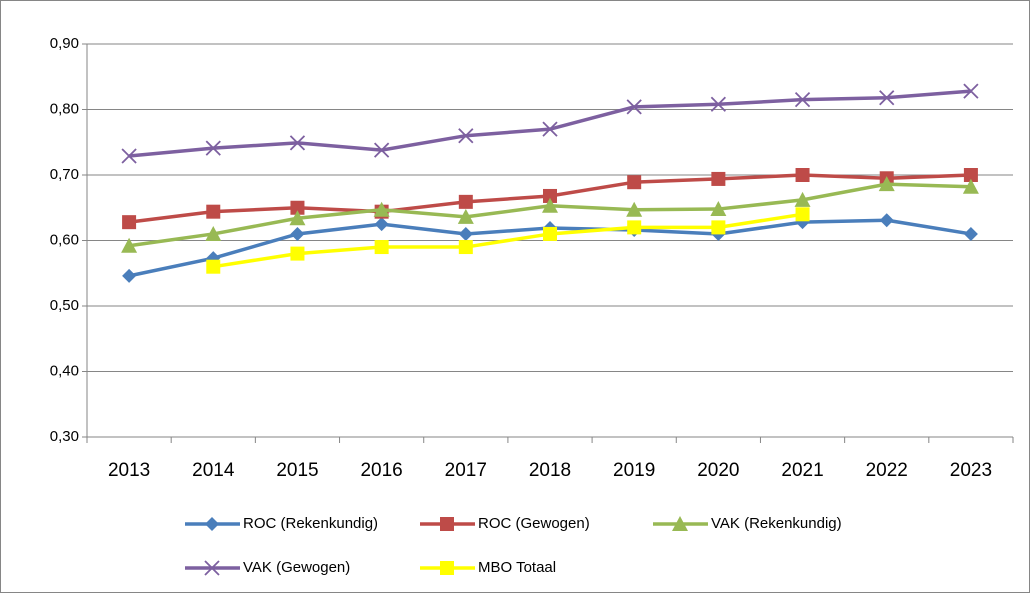 Image resolution: width=1031 pixels, height=594 pixels. I want to click on x-tick-label: 2022, so click(887, 470).